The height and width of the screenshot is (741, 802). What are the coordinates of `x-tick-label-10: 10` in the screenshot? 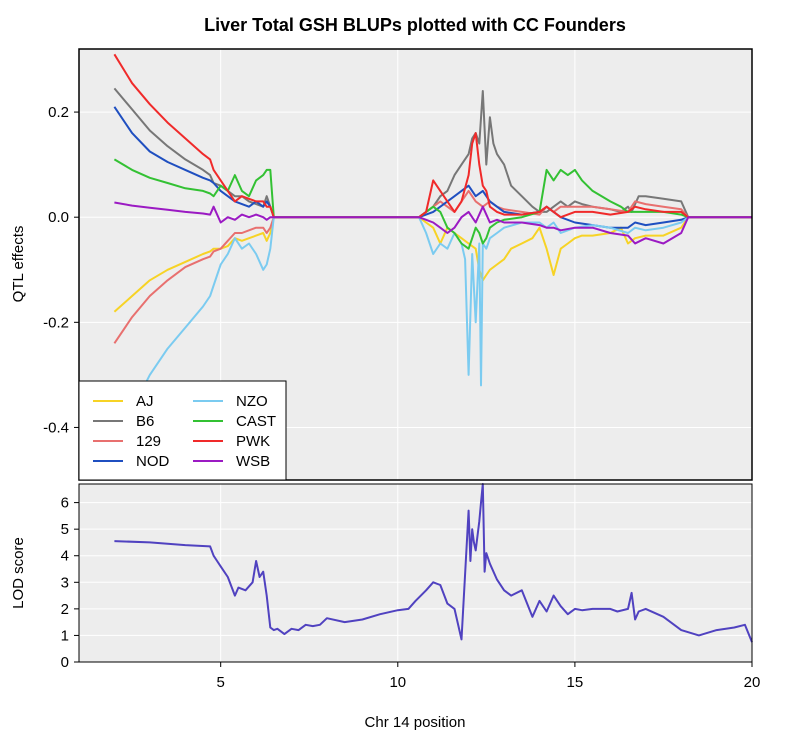 It's located at (397, 682).